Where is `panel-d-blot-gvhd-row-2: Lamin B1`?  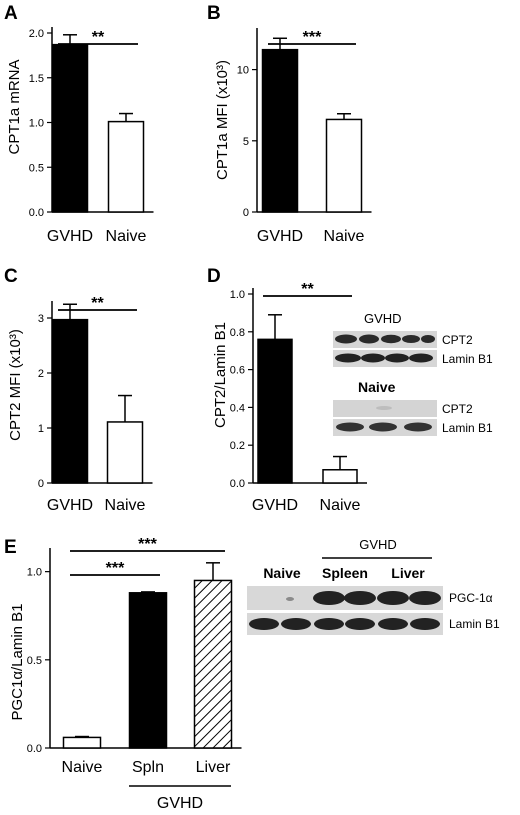 panel-d-blot-gvhd-row-2: Lamin B1 is located at coordinates (467, 359).